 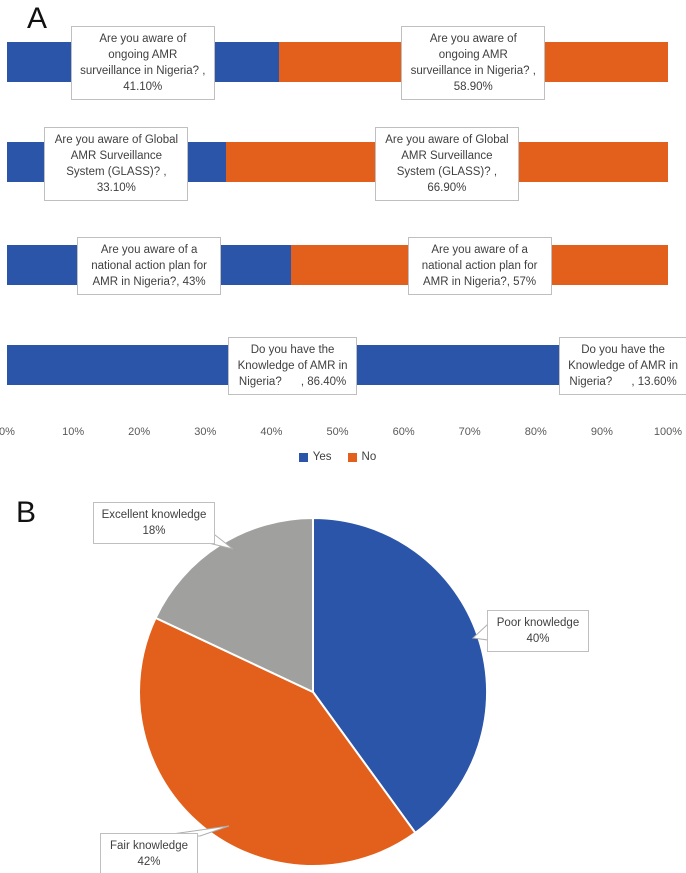 What do you see at coordinates (535, 432) in the screenshot?
I see `x-axis-tick-label: 80%` at bounding box center [535, 432].